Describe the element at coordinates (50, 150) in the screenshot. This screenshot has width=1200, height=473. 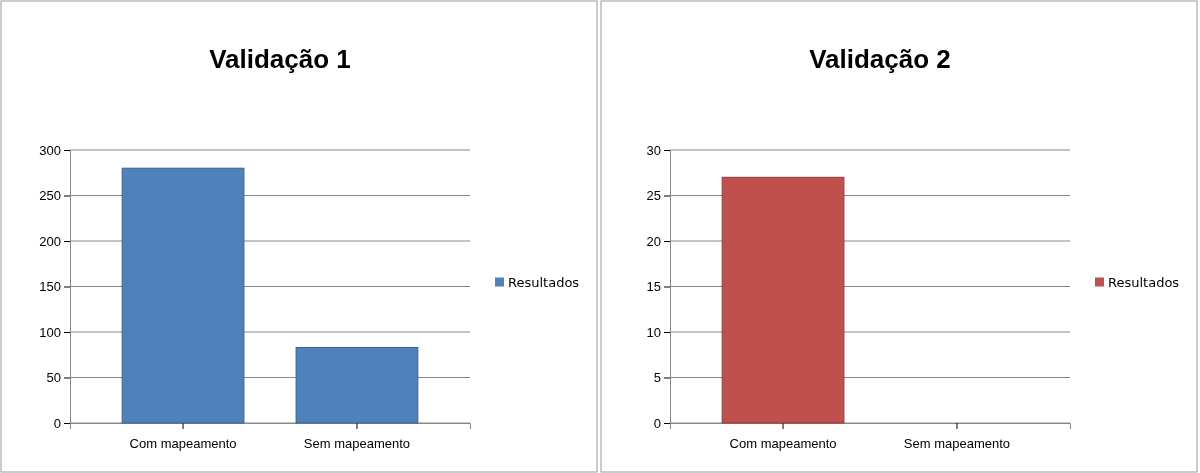
I see `y-tick-label: 300` at that location.